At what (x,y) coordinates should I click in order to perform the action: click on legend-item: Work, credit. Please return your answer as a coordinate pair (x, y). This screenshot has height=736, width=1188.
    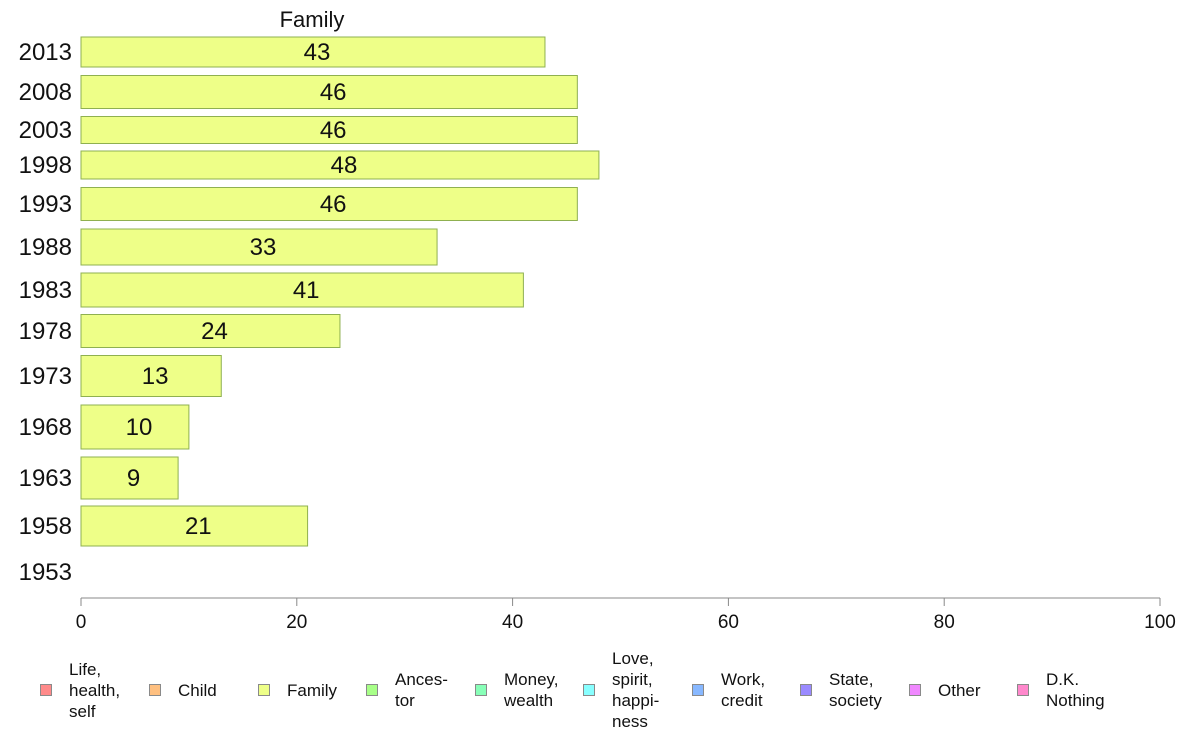
    Looking at the image, I should click on (728, 690).